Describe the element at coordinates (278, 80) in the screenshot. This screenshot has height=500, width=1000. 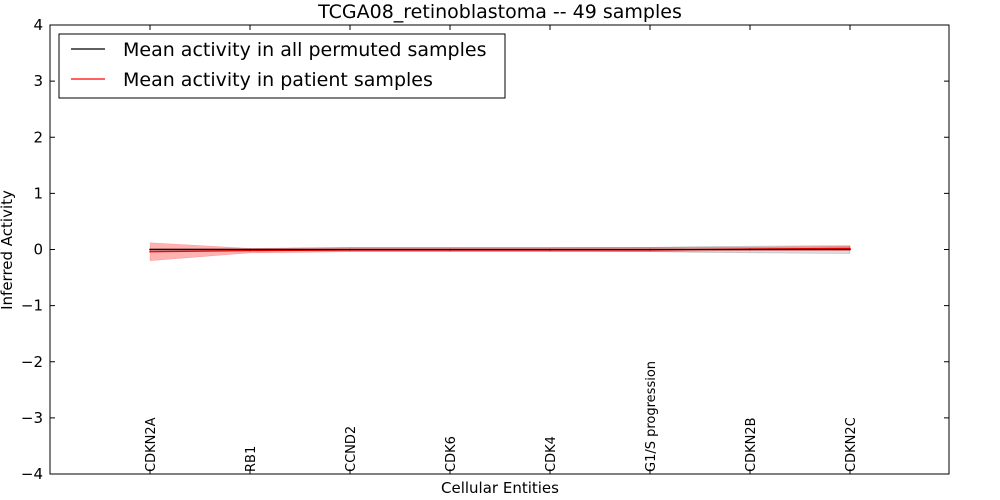
I see `legend-label-patient: Mean activity in patient samples` at that location.